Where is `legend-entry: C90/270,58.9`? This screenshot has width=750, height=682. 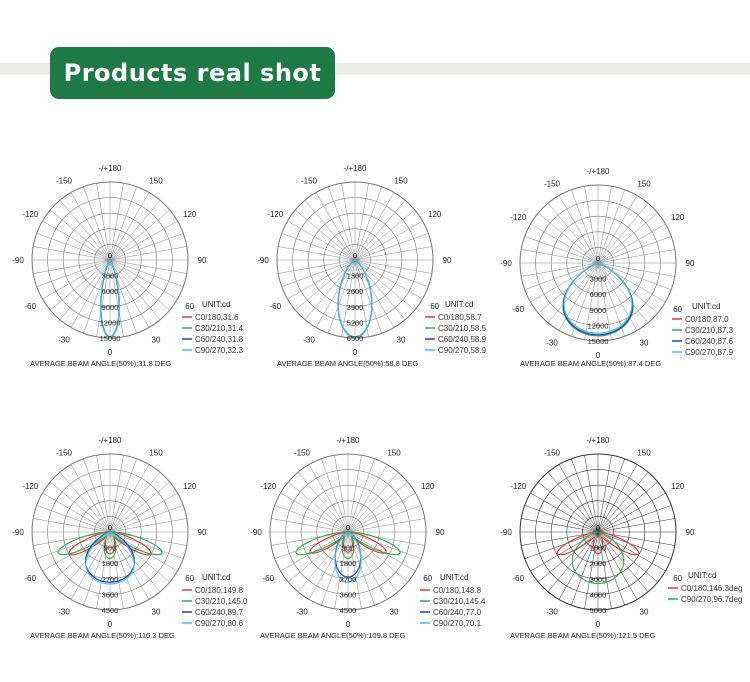
legend-entry: C90/270,58.9 is located at coordinates (462, 350).